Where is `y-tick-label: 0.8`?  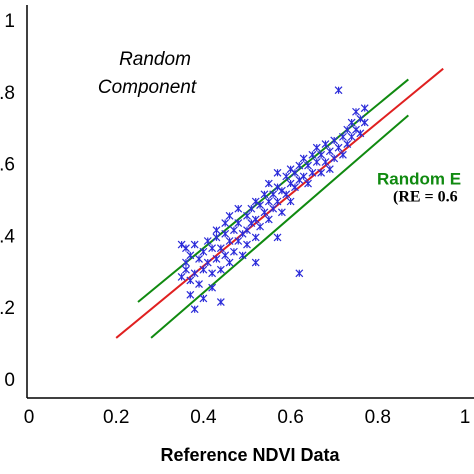 y-tick-label: 0.8 is located at coordinates (7, 93).